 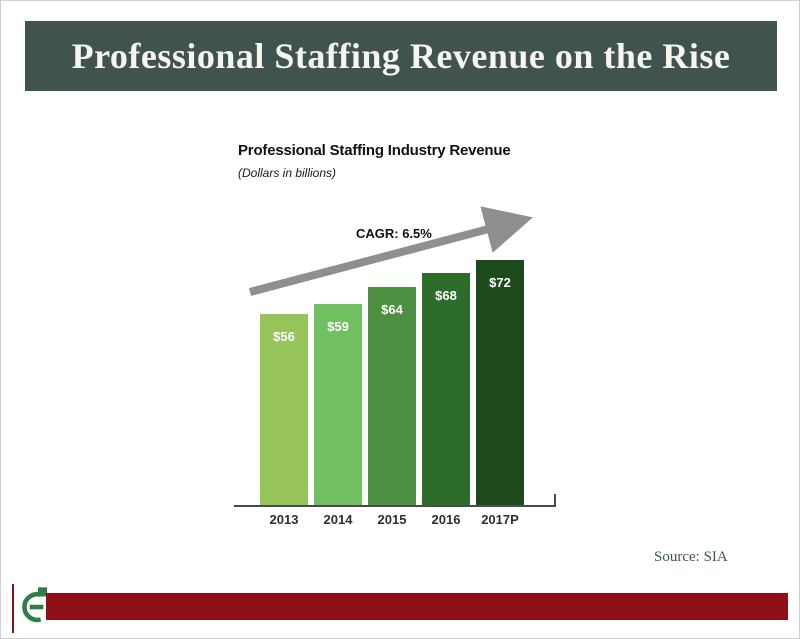 I want to click on bar-2017P: $72, so click(x=500, y=383).